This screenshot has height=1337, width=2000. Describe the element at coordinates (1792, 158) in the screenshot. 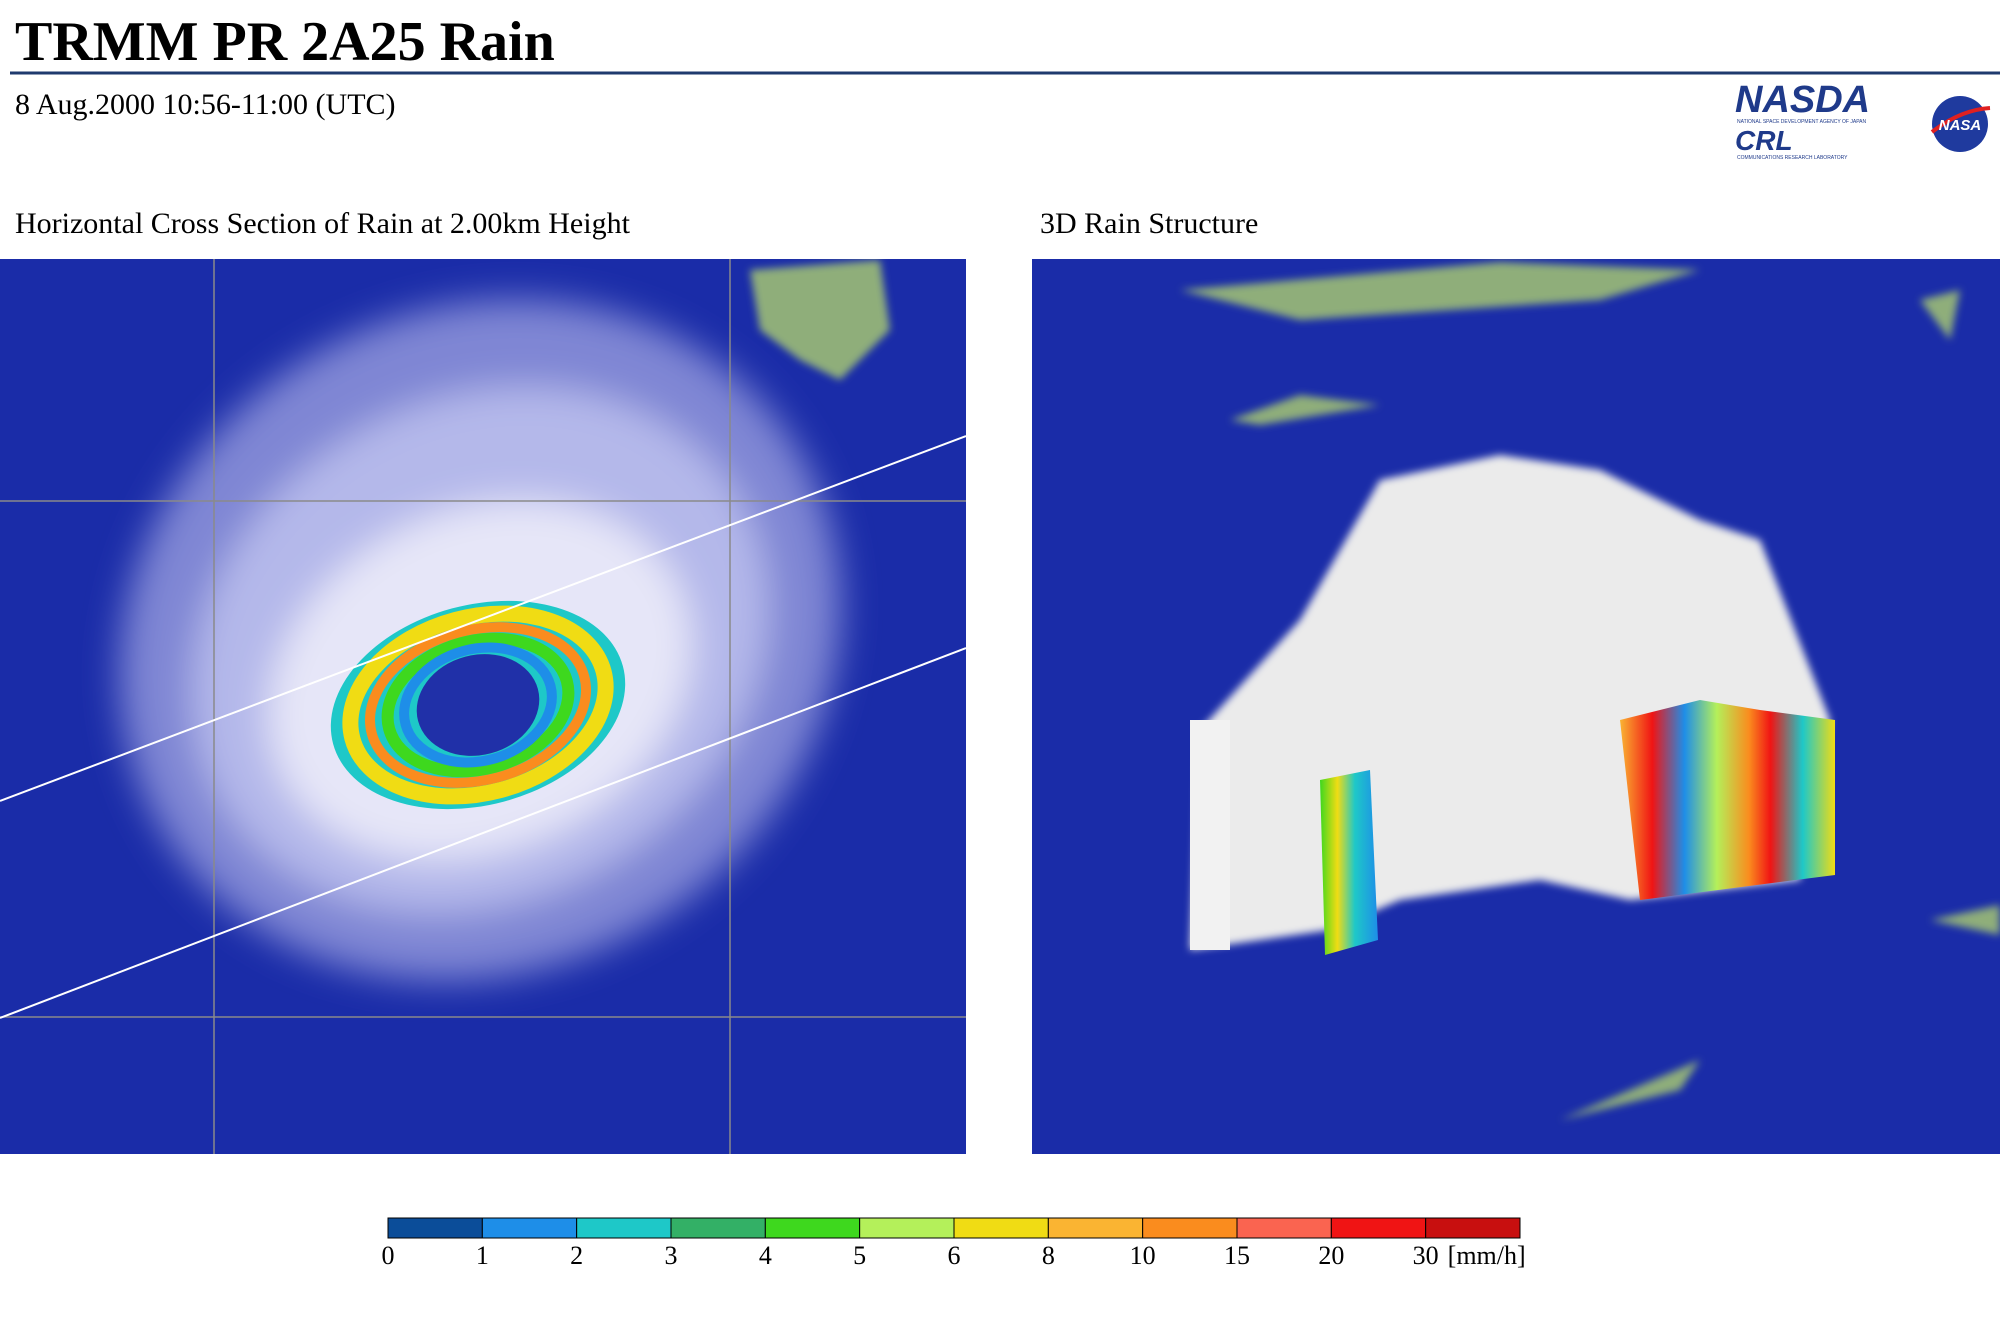

I see `crl-caption: COMMUNICATIONS RESEARCH LABORATORY` at that location.